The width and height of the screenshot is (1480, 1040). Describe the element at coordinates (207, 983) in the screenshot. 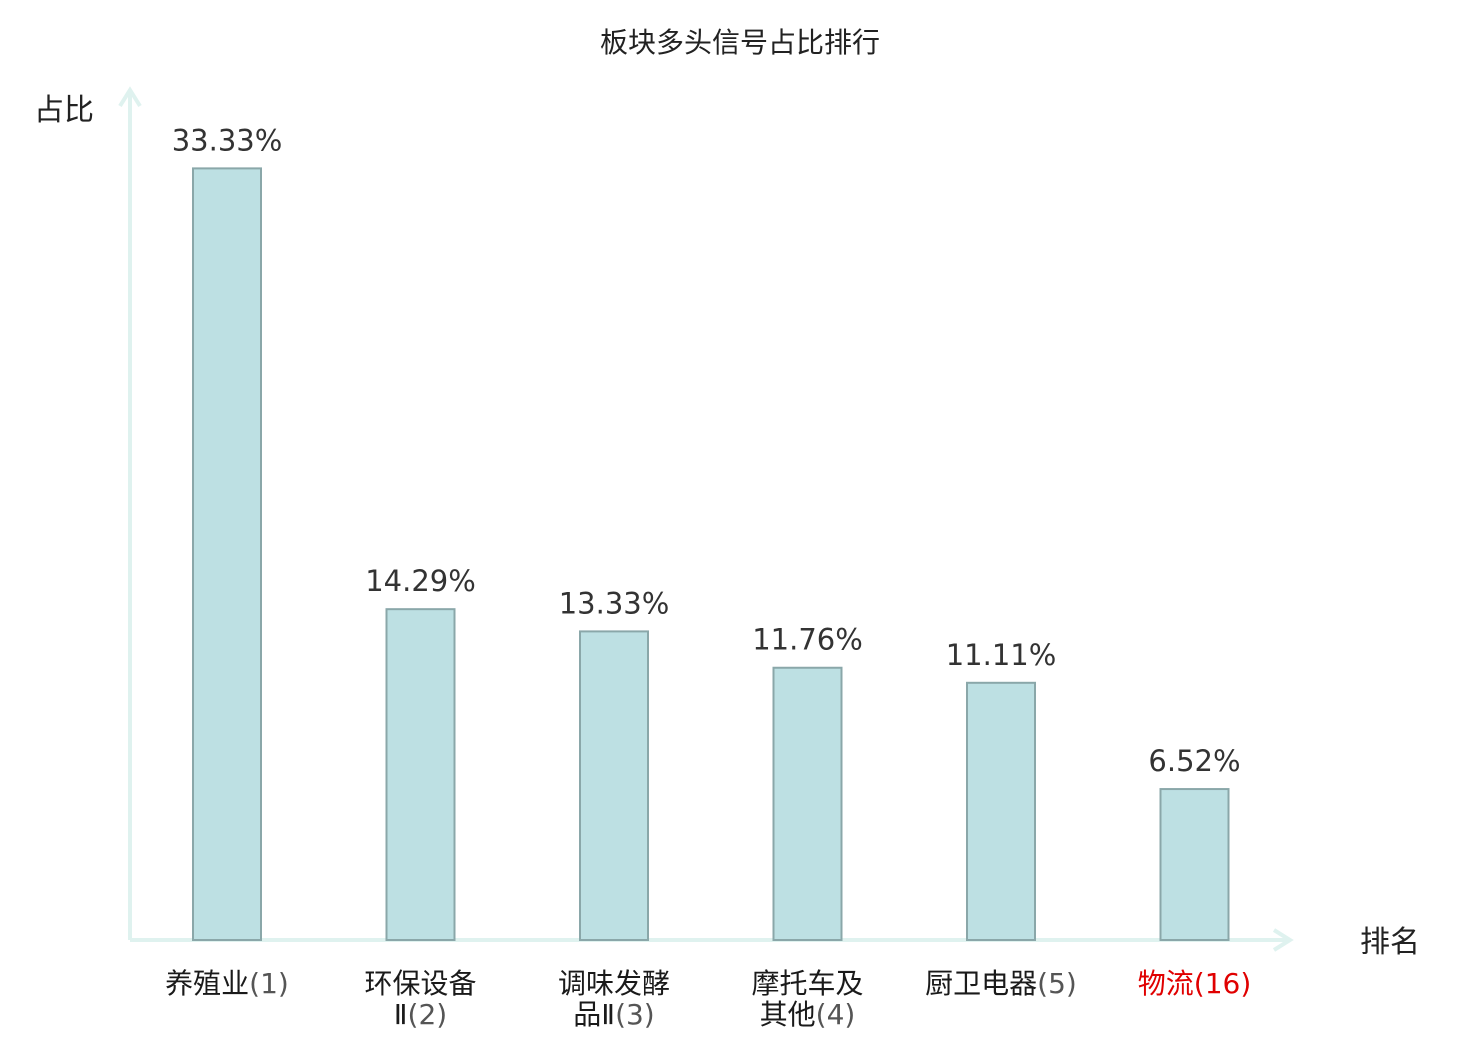

I see `x-tick-label-line: 养殖业` at that location.